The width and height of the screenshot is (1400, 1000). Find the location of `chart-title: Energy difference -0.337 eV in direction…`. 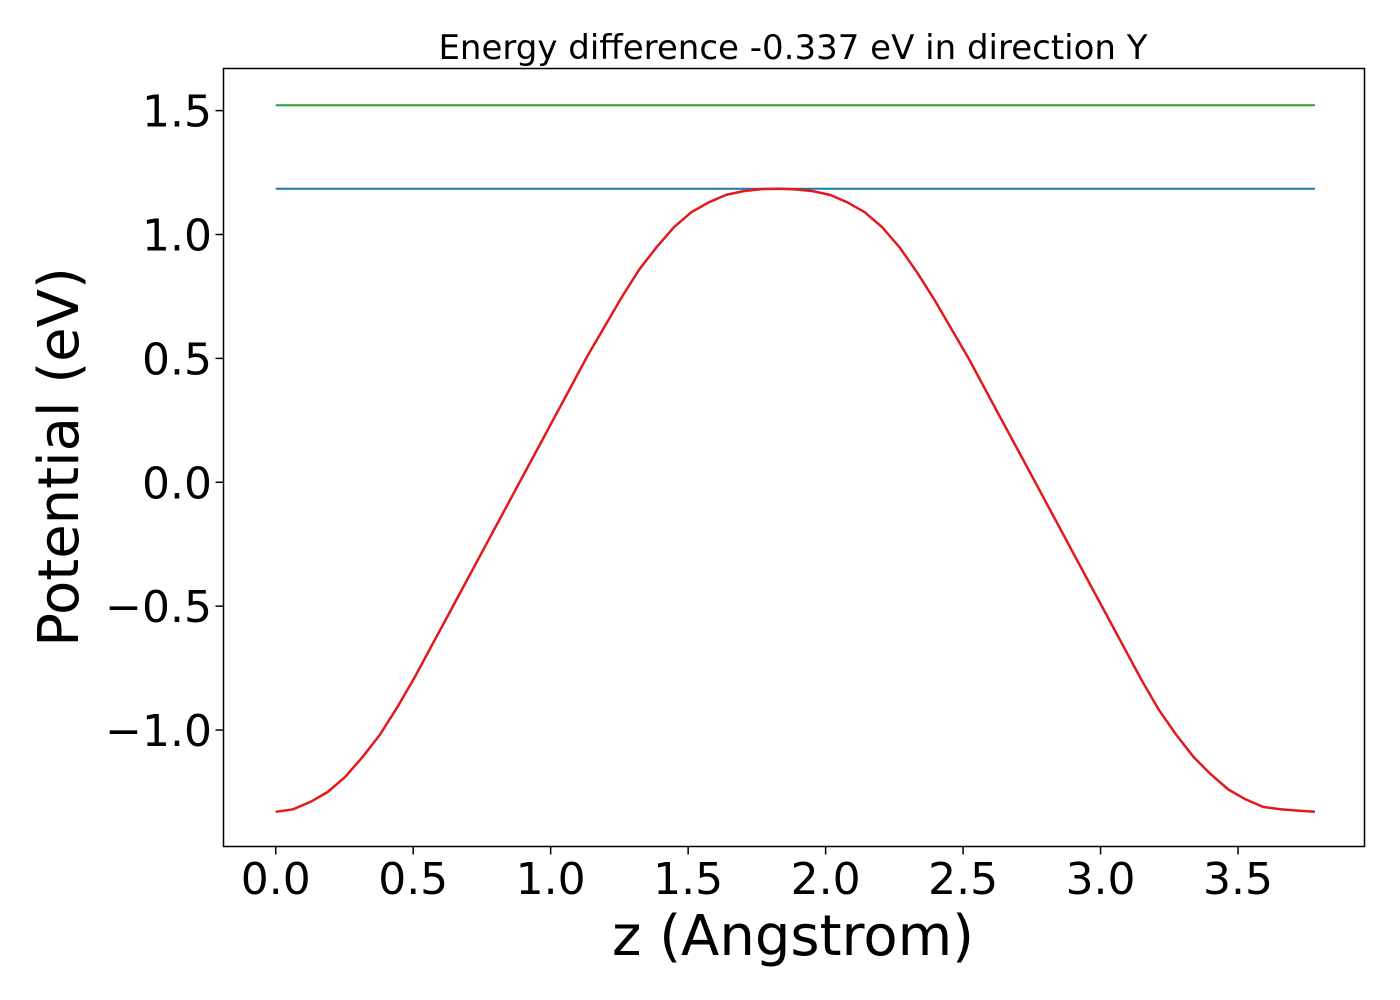

chart-title: Energy difference -0.337 eV in direction… is located at coordinates (792, 48).